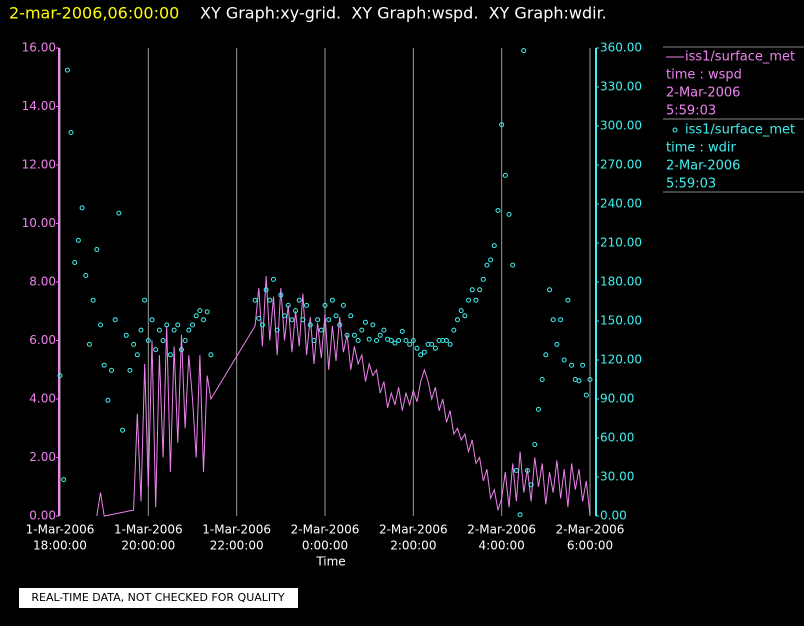 The image size is (804, 626). What do you see at coordinates (42, 399) in the screenshot?
I see `y-tick-label: 4.00` at bounding box center [42, 399].